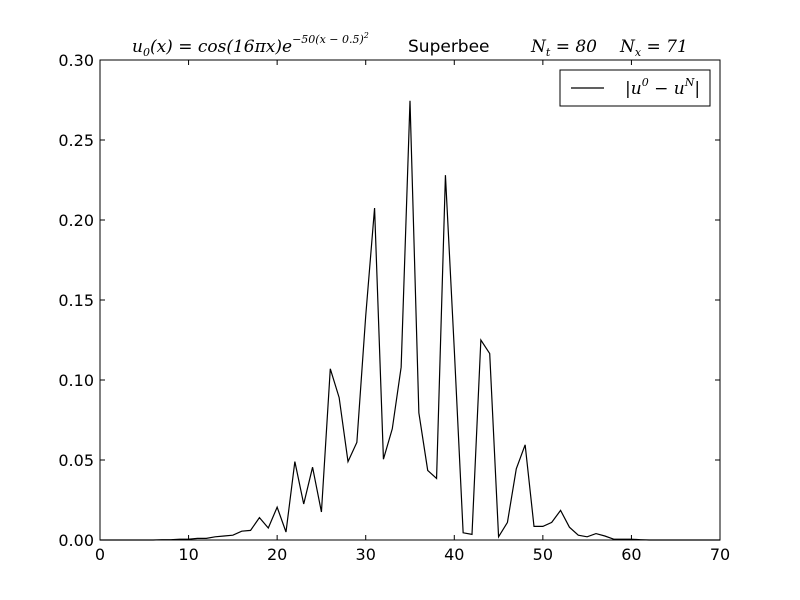 The width and height of the screenshot is (800, 600). I want to click on x-tick-label: 10, so click(188, 554).